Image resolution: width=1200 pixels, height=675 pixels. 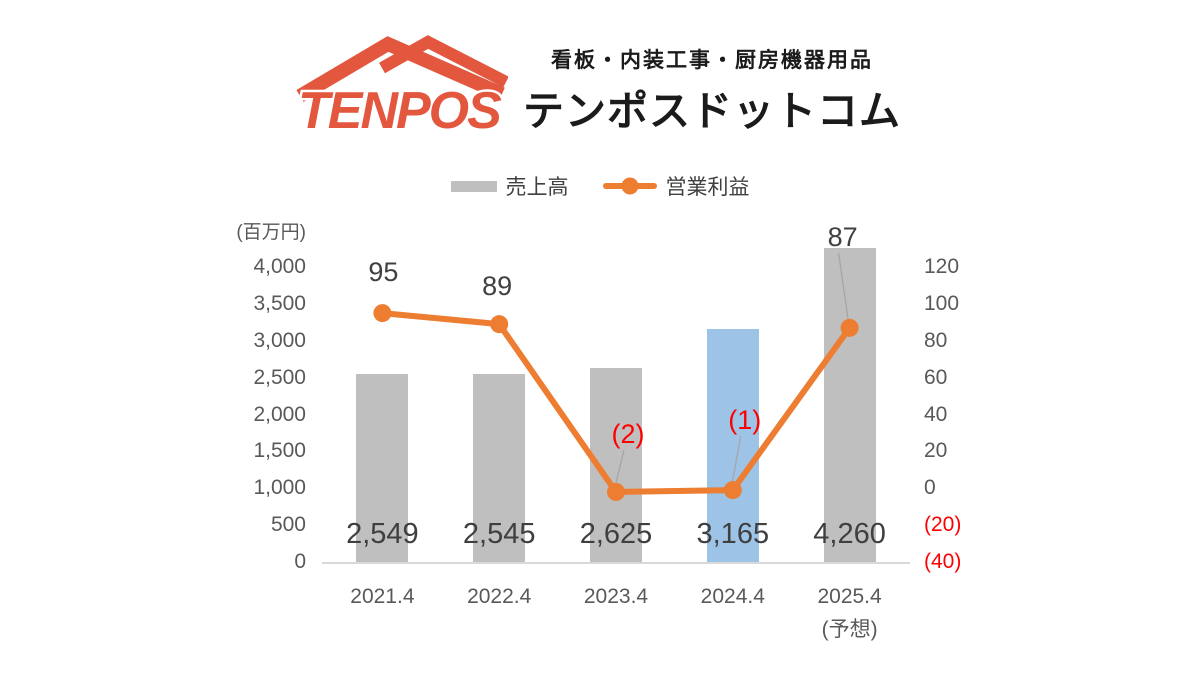 I want to click on category-label: 2025.4, so click(x=849, y=596).